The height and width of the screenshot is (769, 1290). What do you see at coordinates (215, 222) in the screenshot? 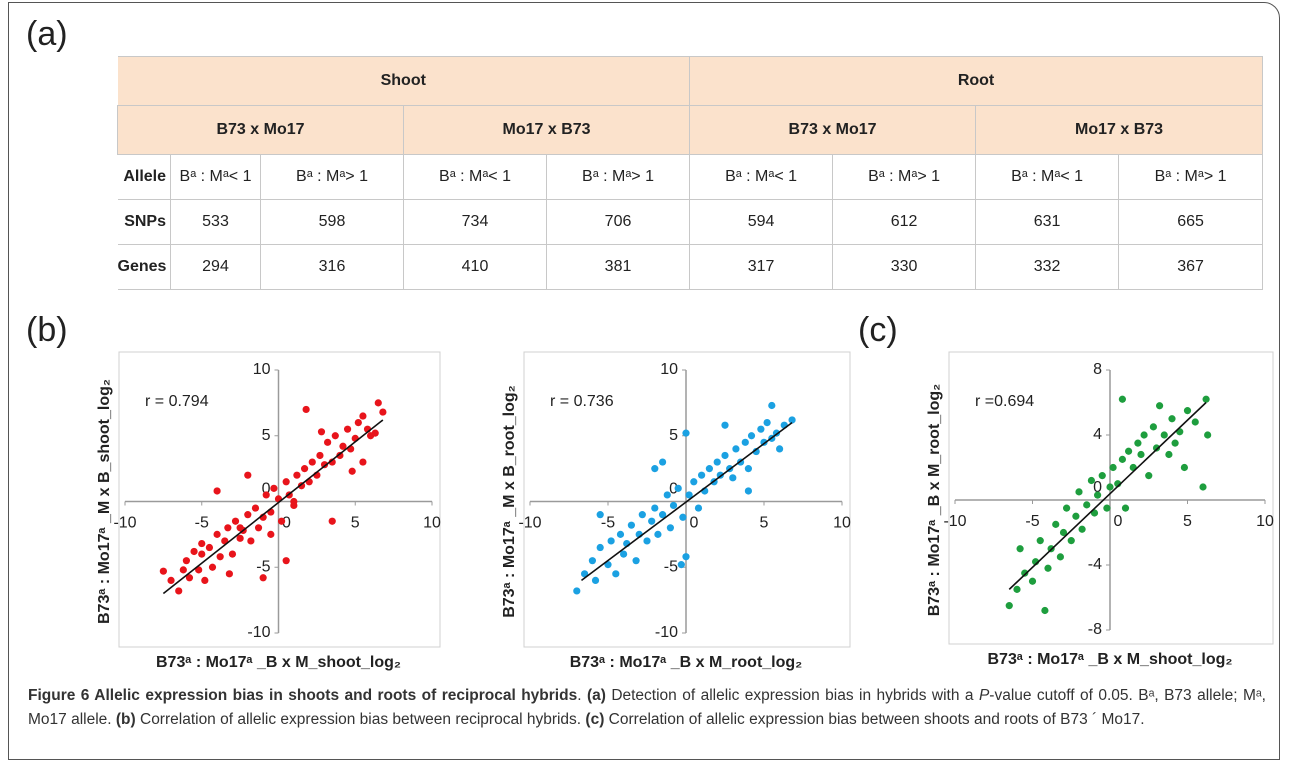
I see `table-cell: 533` at bounding box center [215, 222].